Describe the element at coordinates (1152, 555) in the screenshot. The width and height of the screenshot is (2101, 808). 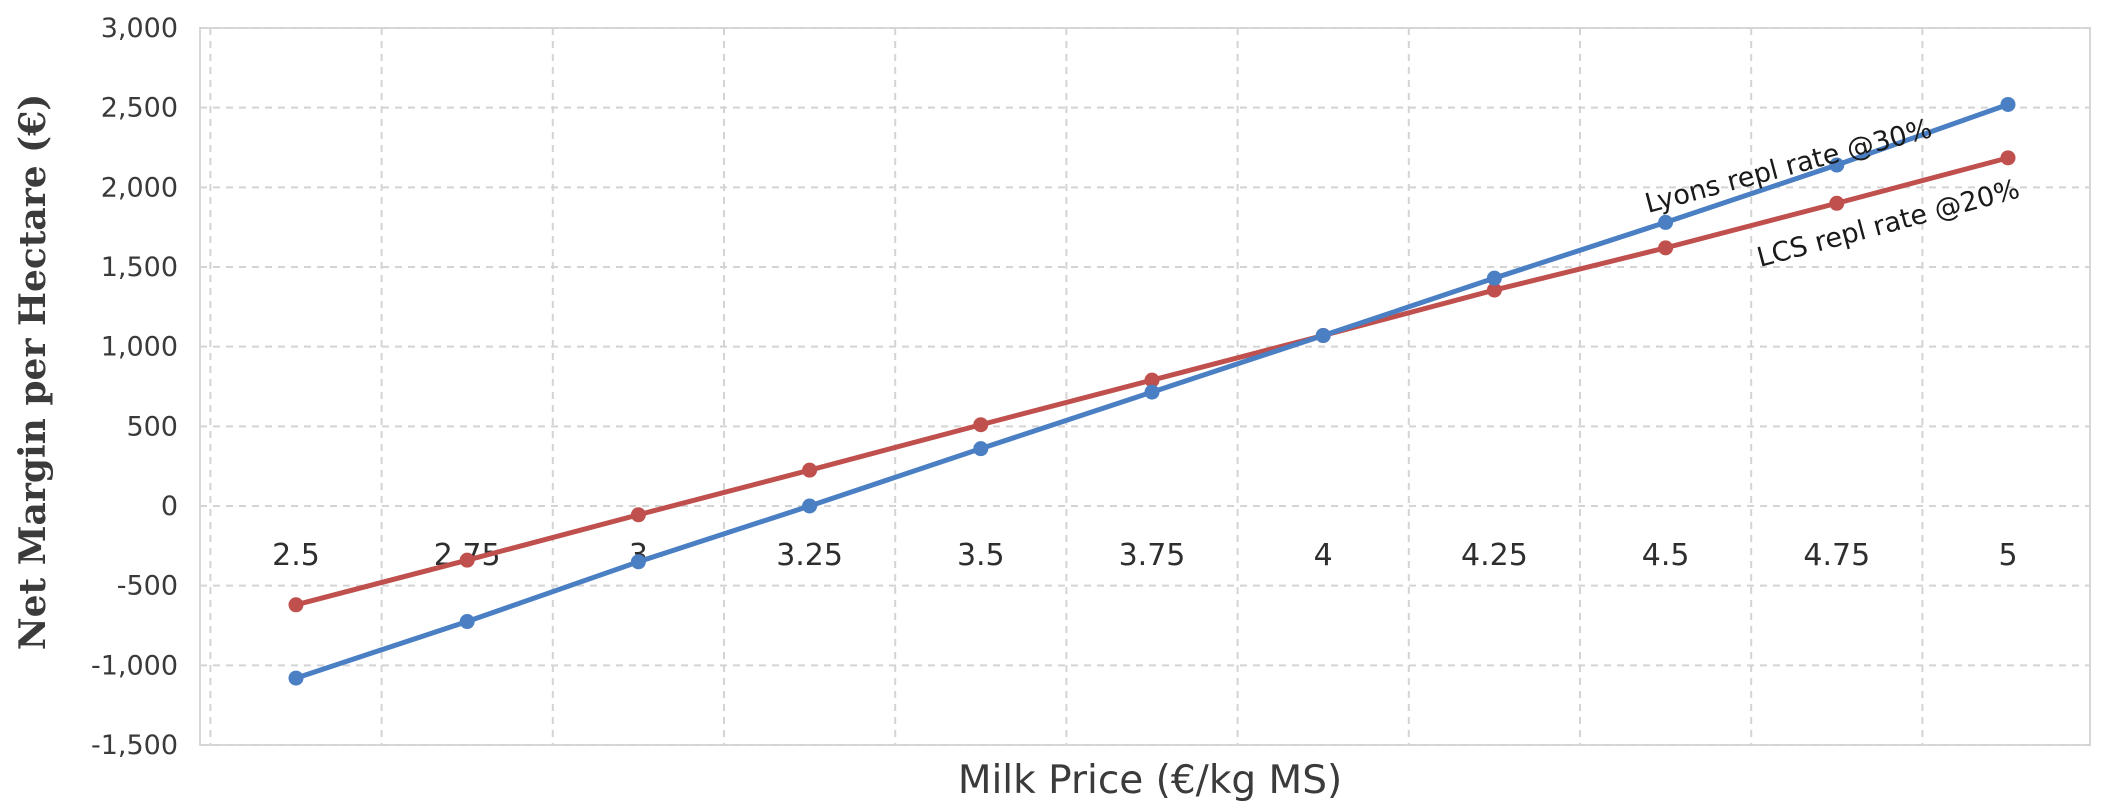
I see `x-tick-label: 3.75` at that location.